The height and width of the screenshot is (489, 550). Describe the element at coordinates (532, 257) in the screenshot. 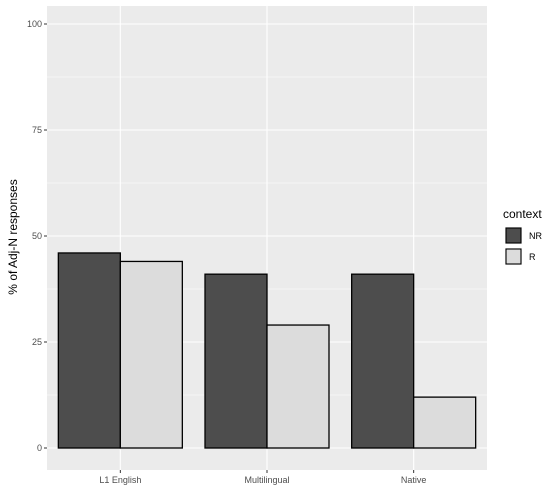

I see `legend-label-r: R` at that location.